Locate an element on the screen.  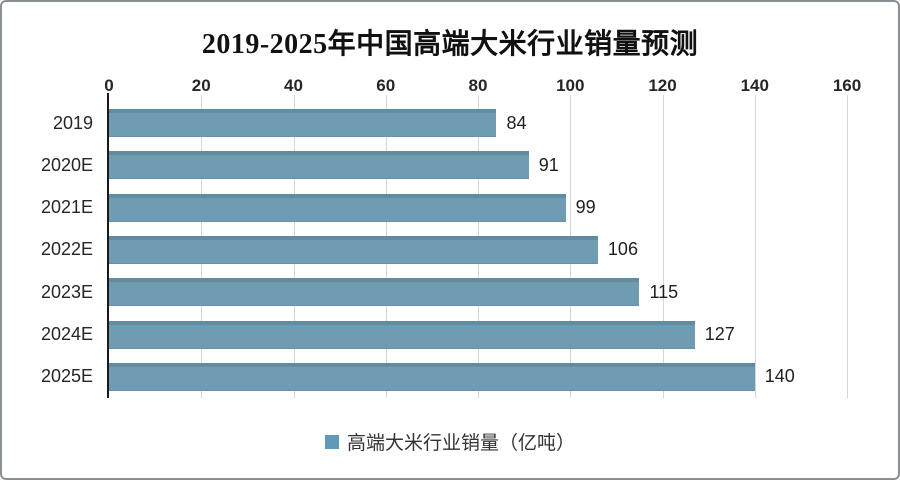
bar-row: 2020E 91 is located at coordinates (444, 165).